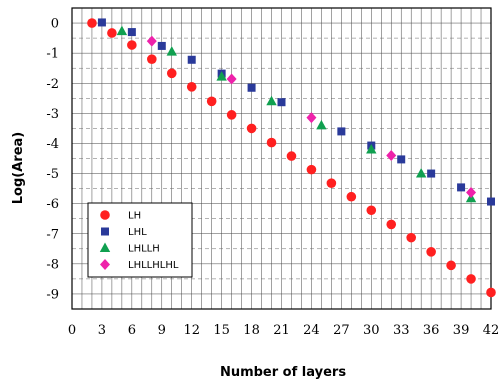  I want to click on legend-marker-lhllhlhl, so click(105, 264).